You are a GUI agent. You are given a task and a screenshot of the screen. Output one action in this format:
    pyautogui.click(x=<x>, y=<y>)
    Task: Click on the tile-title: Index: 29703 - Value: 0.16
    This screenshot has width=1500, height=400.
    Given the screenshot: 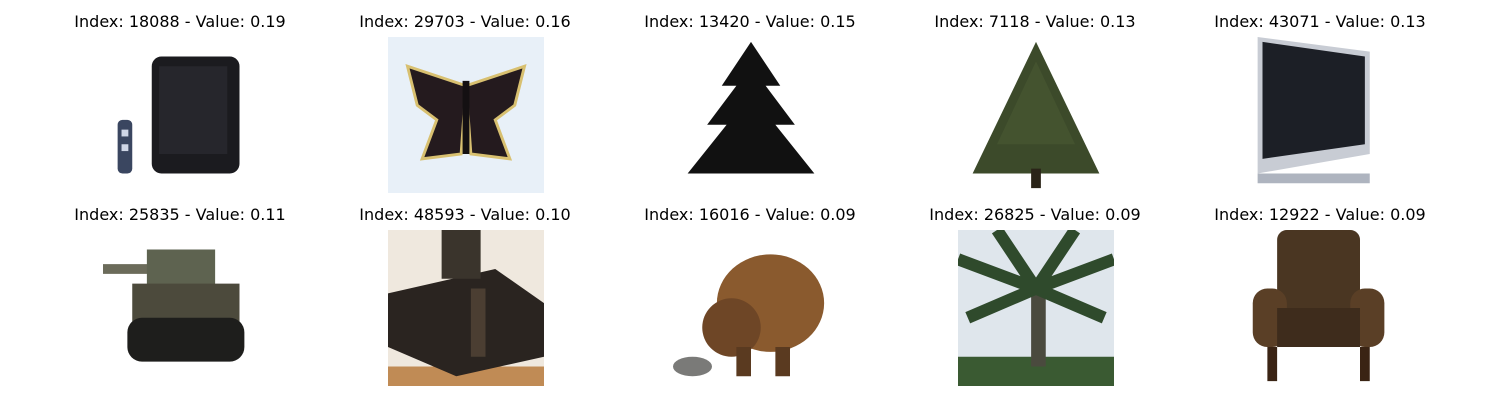 What is the action you would take?
    pyautogui.click(x=465, y=21)
    